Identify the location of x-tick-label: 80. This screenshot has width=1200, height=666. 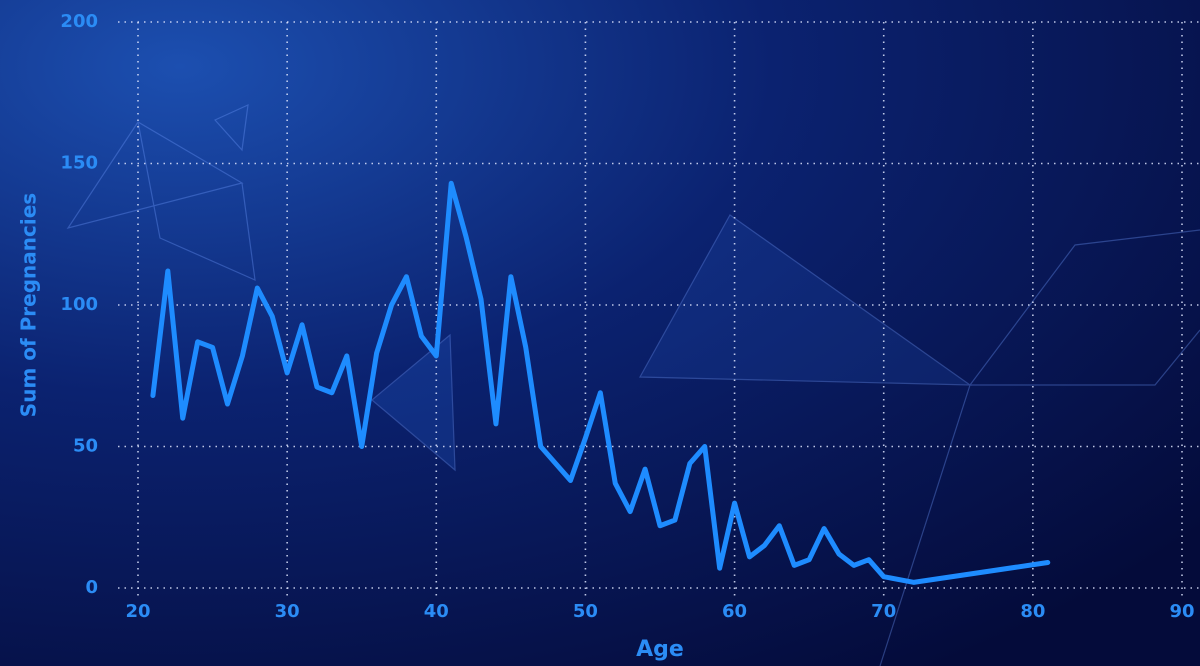
(1032, 611).